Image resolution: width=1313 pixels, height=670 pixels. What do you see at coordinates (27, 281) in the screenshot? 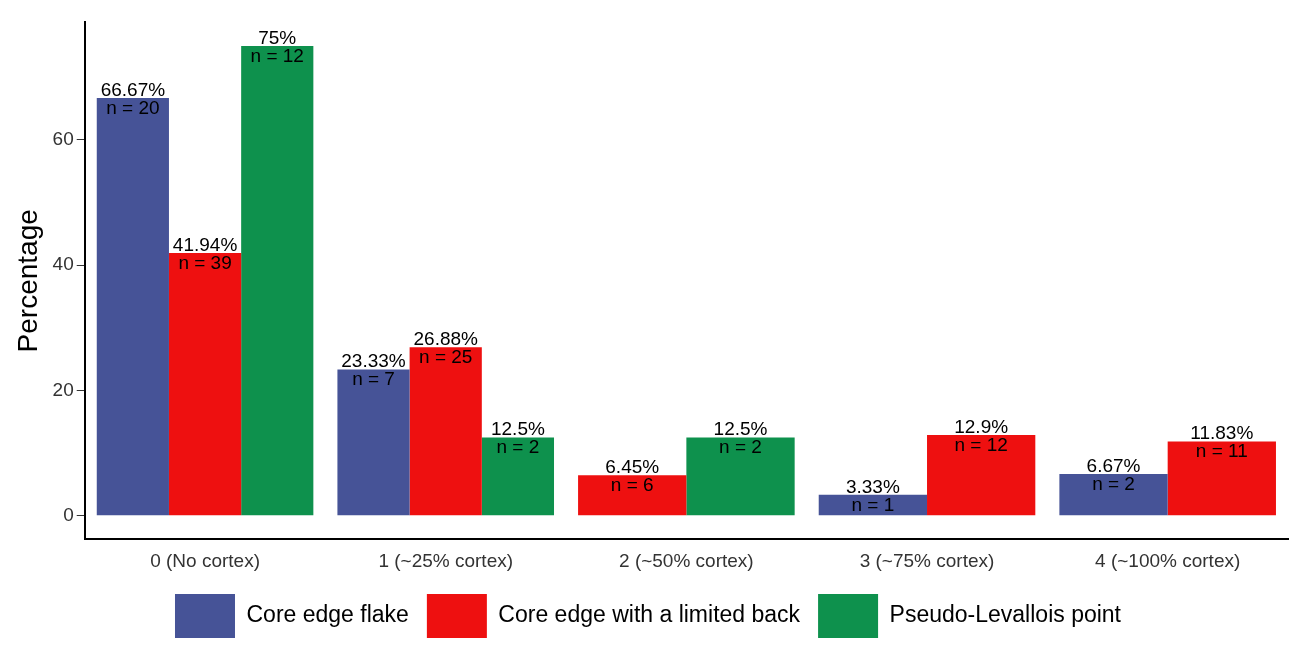
I see `y-axis-title: Percentage` at bounding box center [27, 281].